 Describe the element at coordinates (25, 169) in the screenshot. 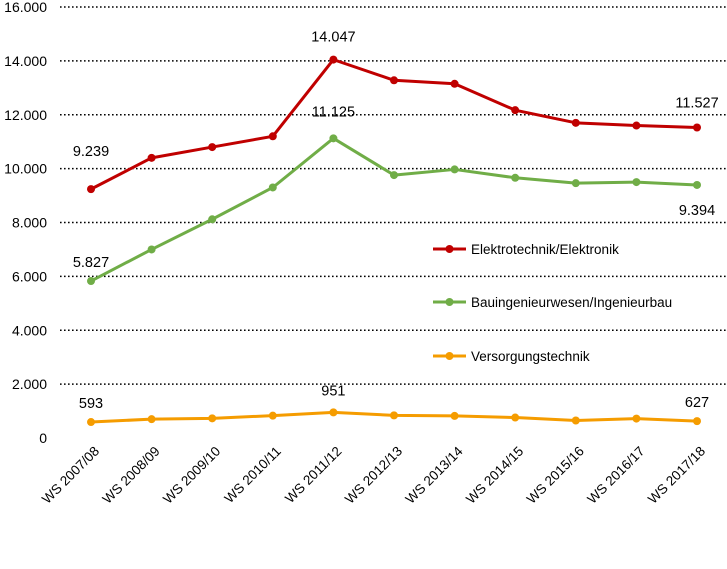

I see `y-tick-label: 10.000` at that location.